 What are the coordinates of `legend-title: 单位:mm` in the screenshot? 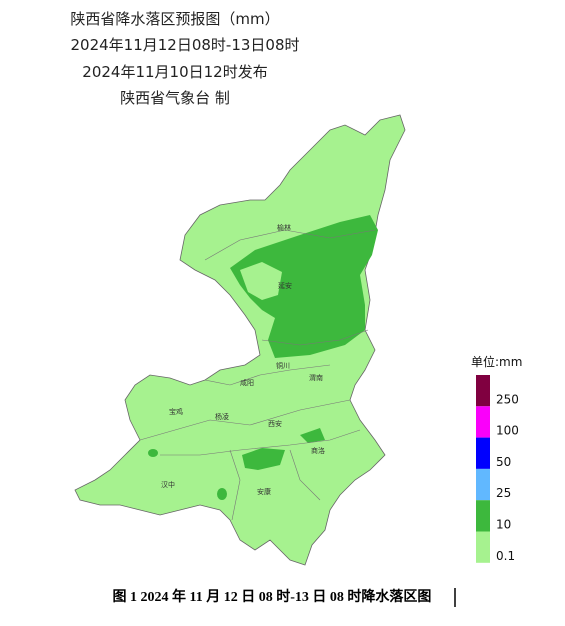 It's located at (496, 361).